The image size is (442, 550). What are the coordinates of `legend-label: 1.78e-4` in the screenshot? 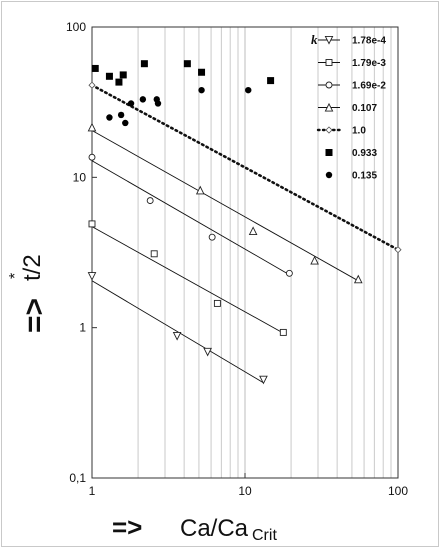 It's located at (369, 41).